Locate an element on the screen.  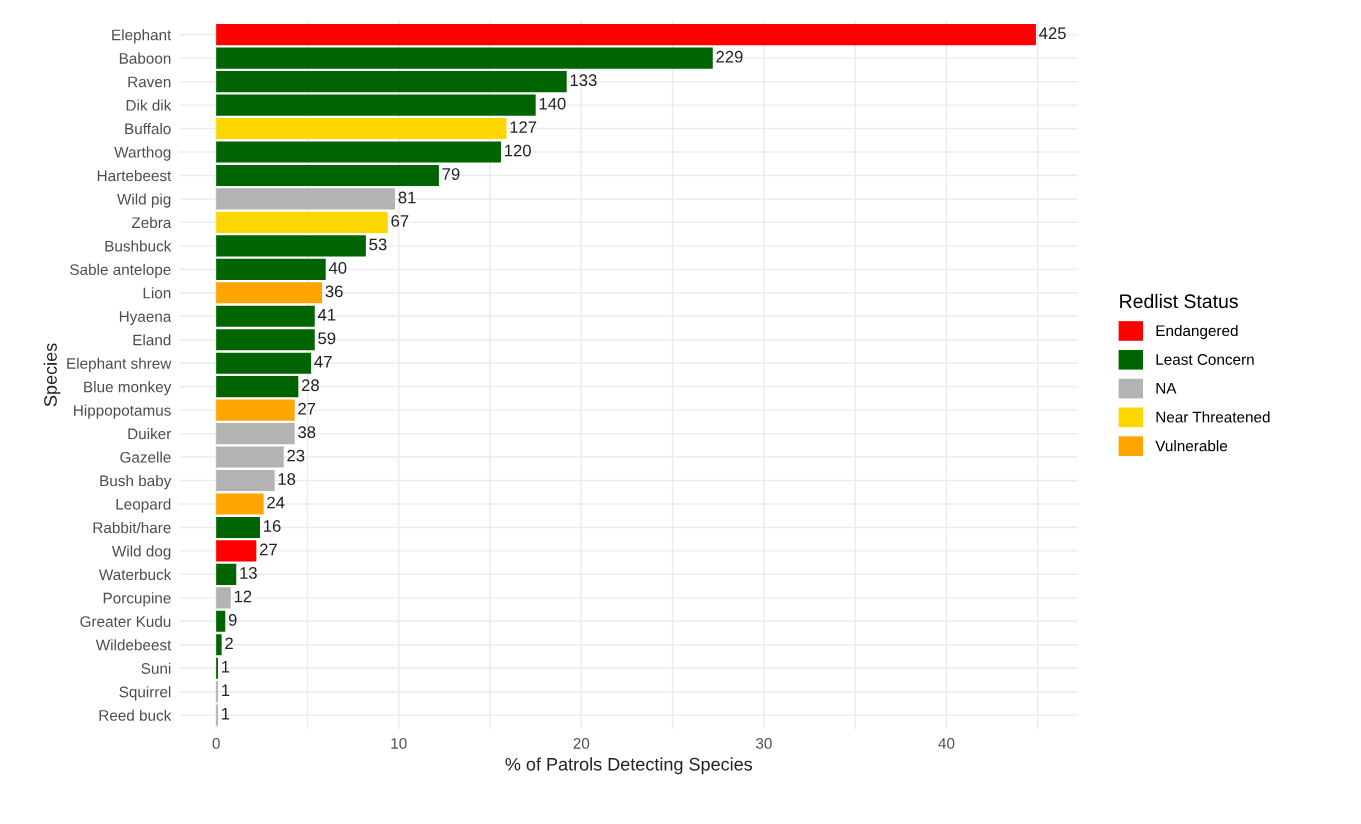
y-tick-label: Duiker is located at coordinates (150, 434).